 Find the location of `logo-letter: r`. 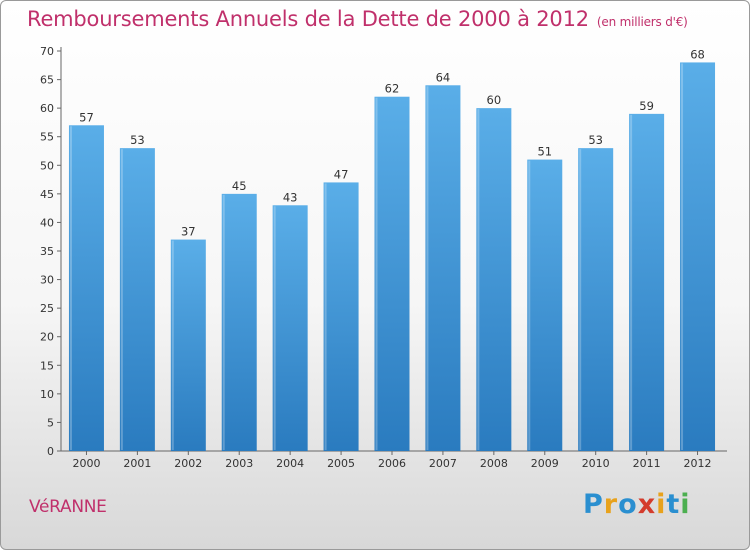

logo-letter: r is located at coordinates (611, 504).